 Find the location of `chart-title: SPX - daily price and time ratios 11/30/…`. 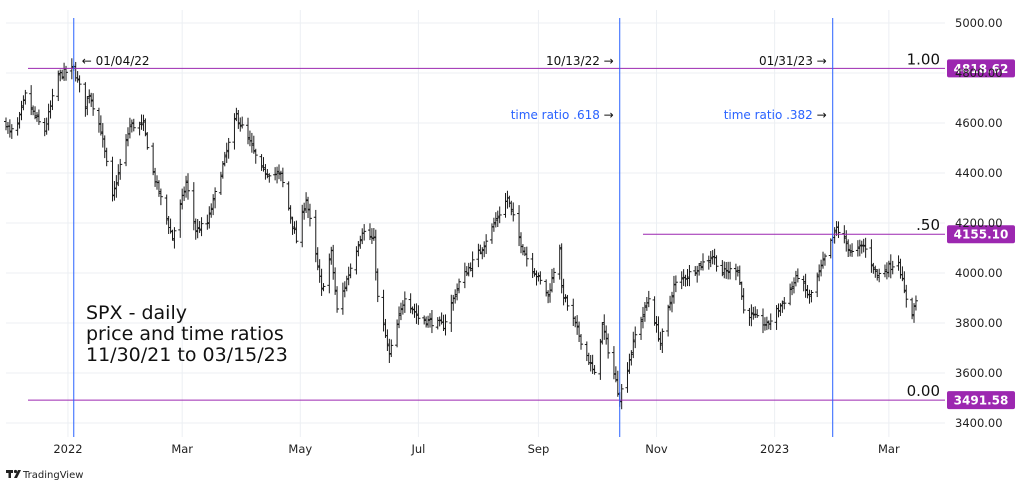

chart-title: SPX - daily price and time ratios 11/30/… is located at coordinates (187, 334).